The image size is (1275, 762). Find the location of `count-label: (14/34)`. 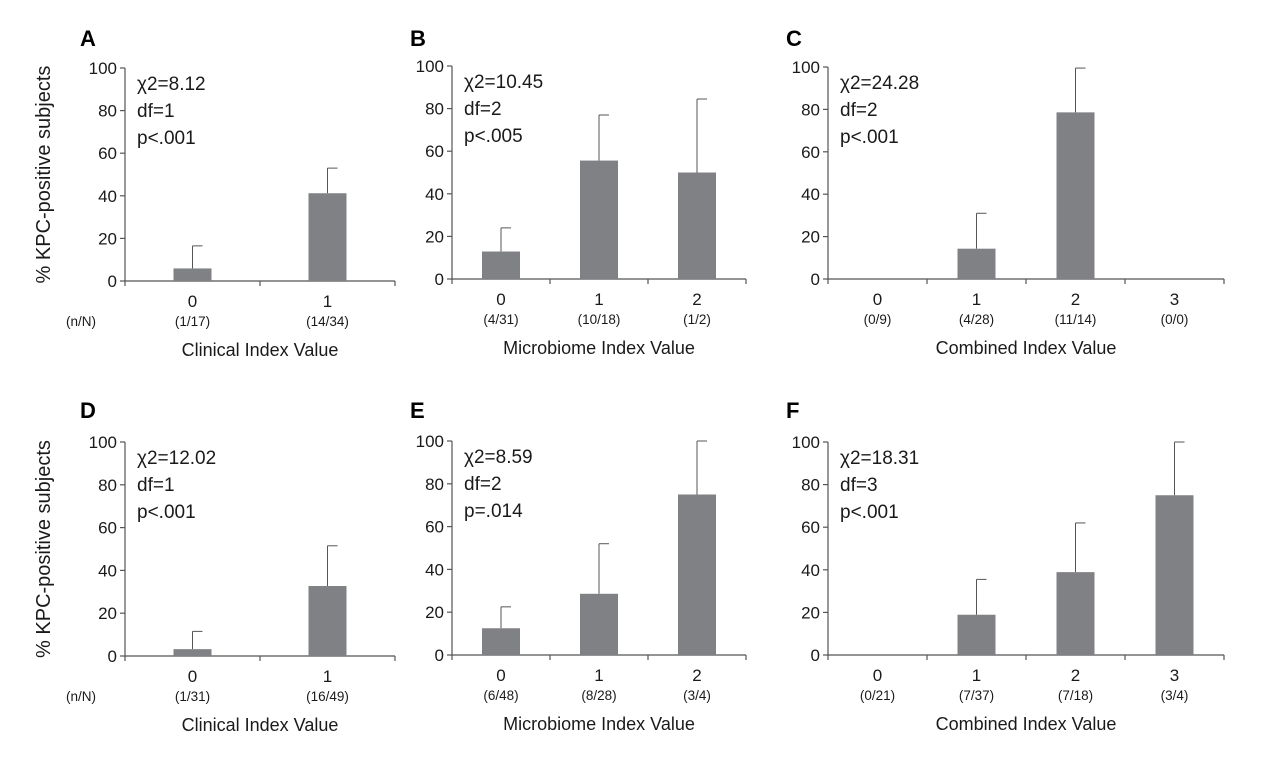

count-label: (14/34) is located at coordinates (327, 321).